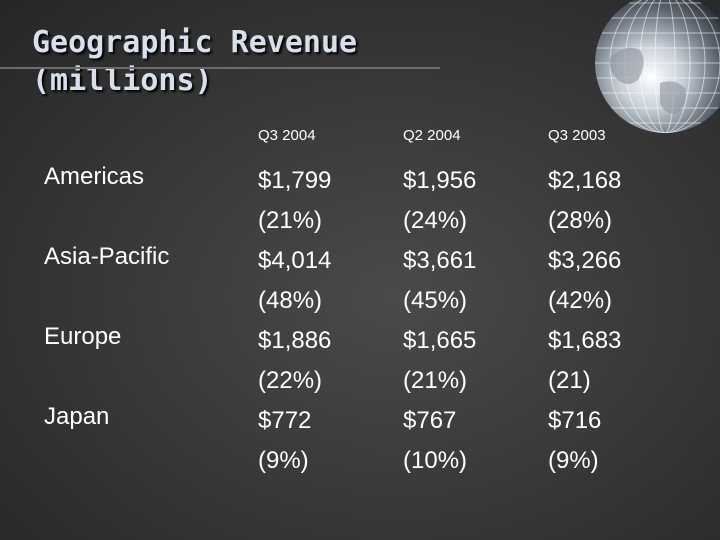  Describe the element at coordinates (569, 380) in the screenshot. I see `europe-q3-2003-share: (21)` at that location.